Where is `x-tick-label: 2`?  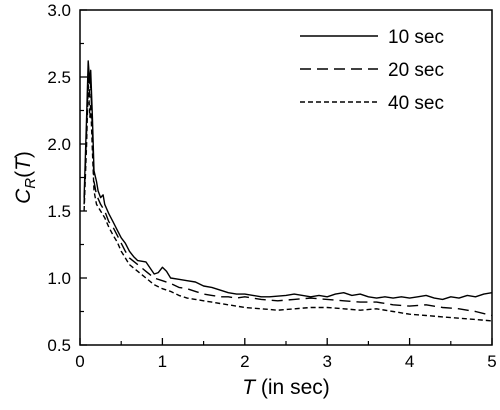
x-tick-label: 2 is located at coordinates (244, 361).